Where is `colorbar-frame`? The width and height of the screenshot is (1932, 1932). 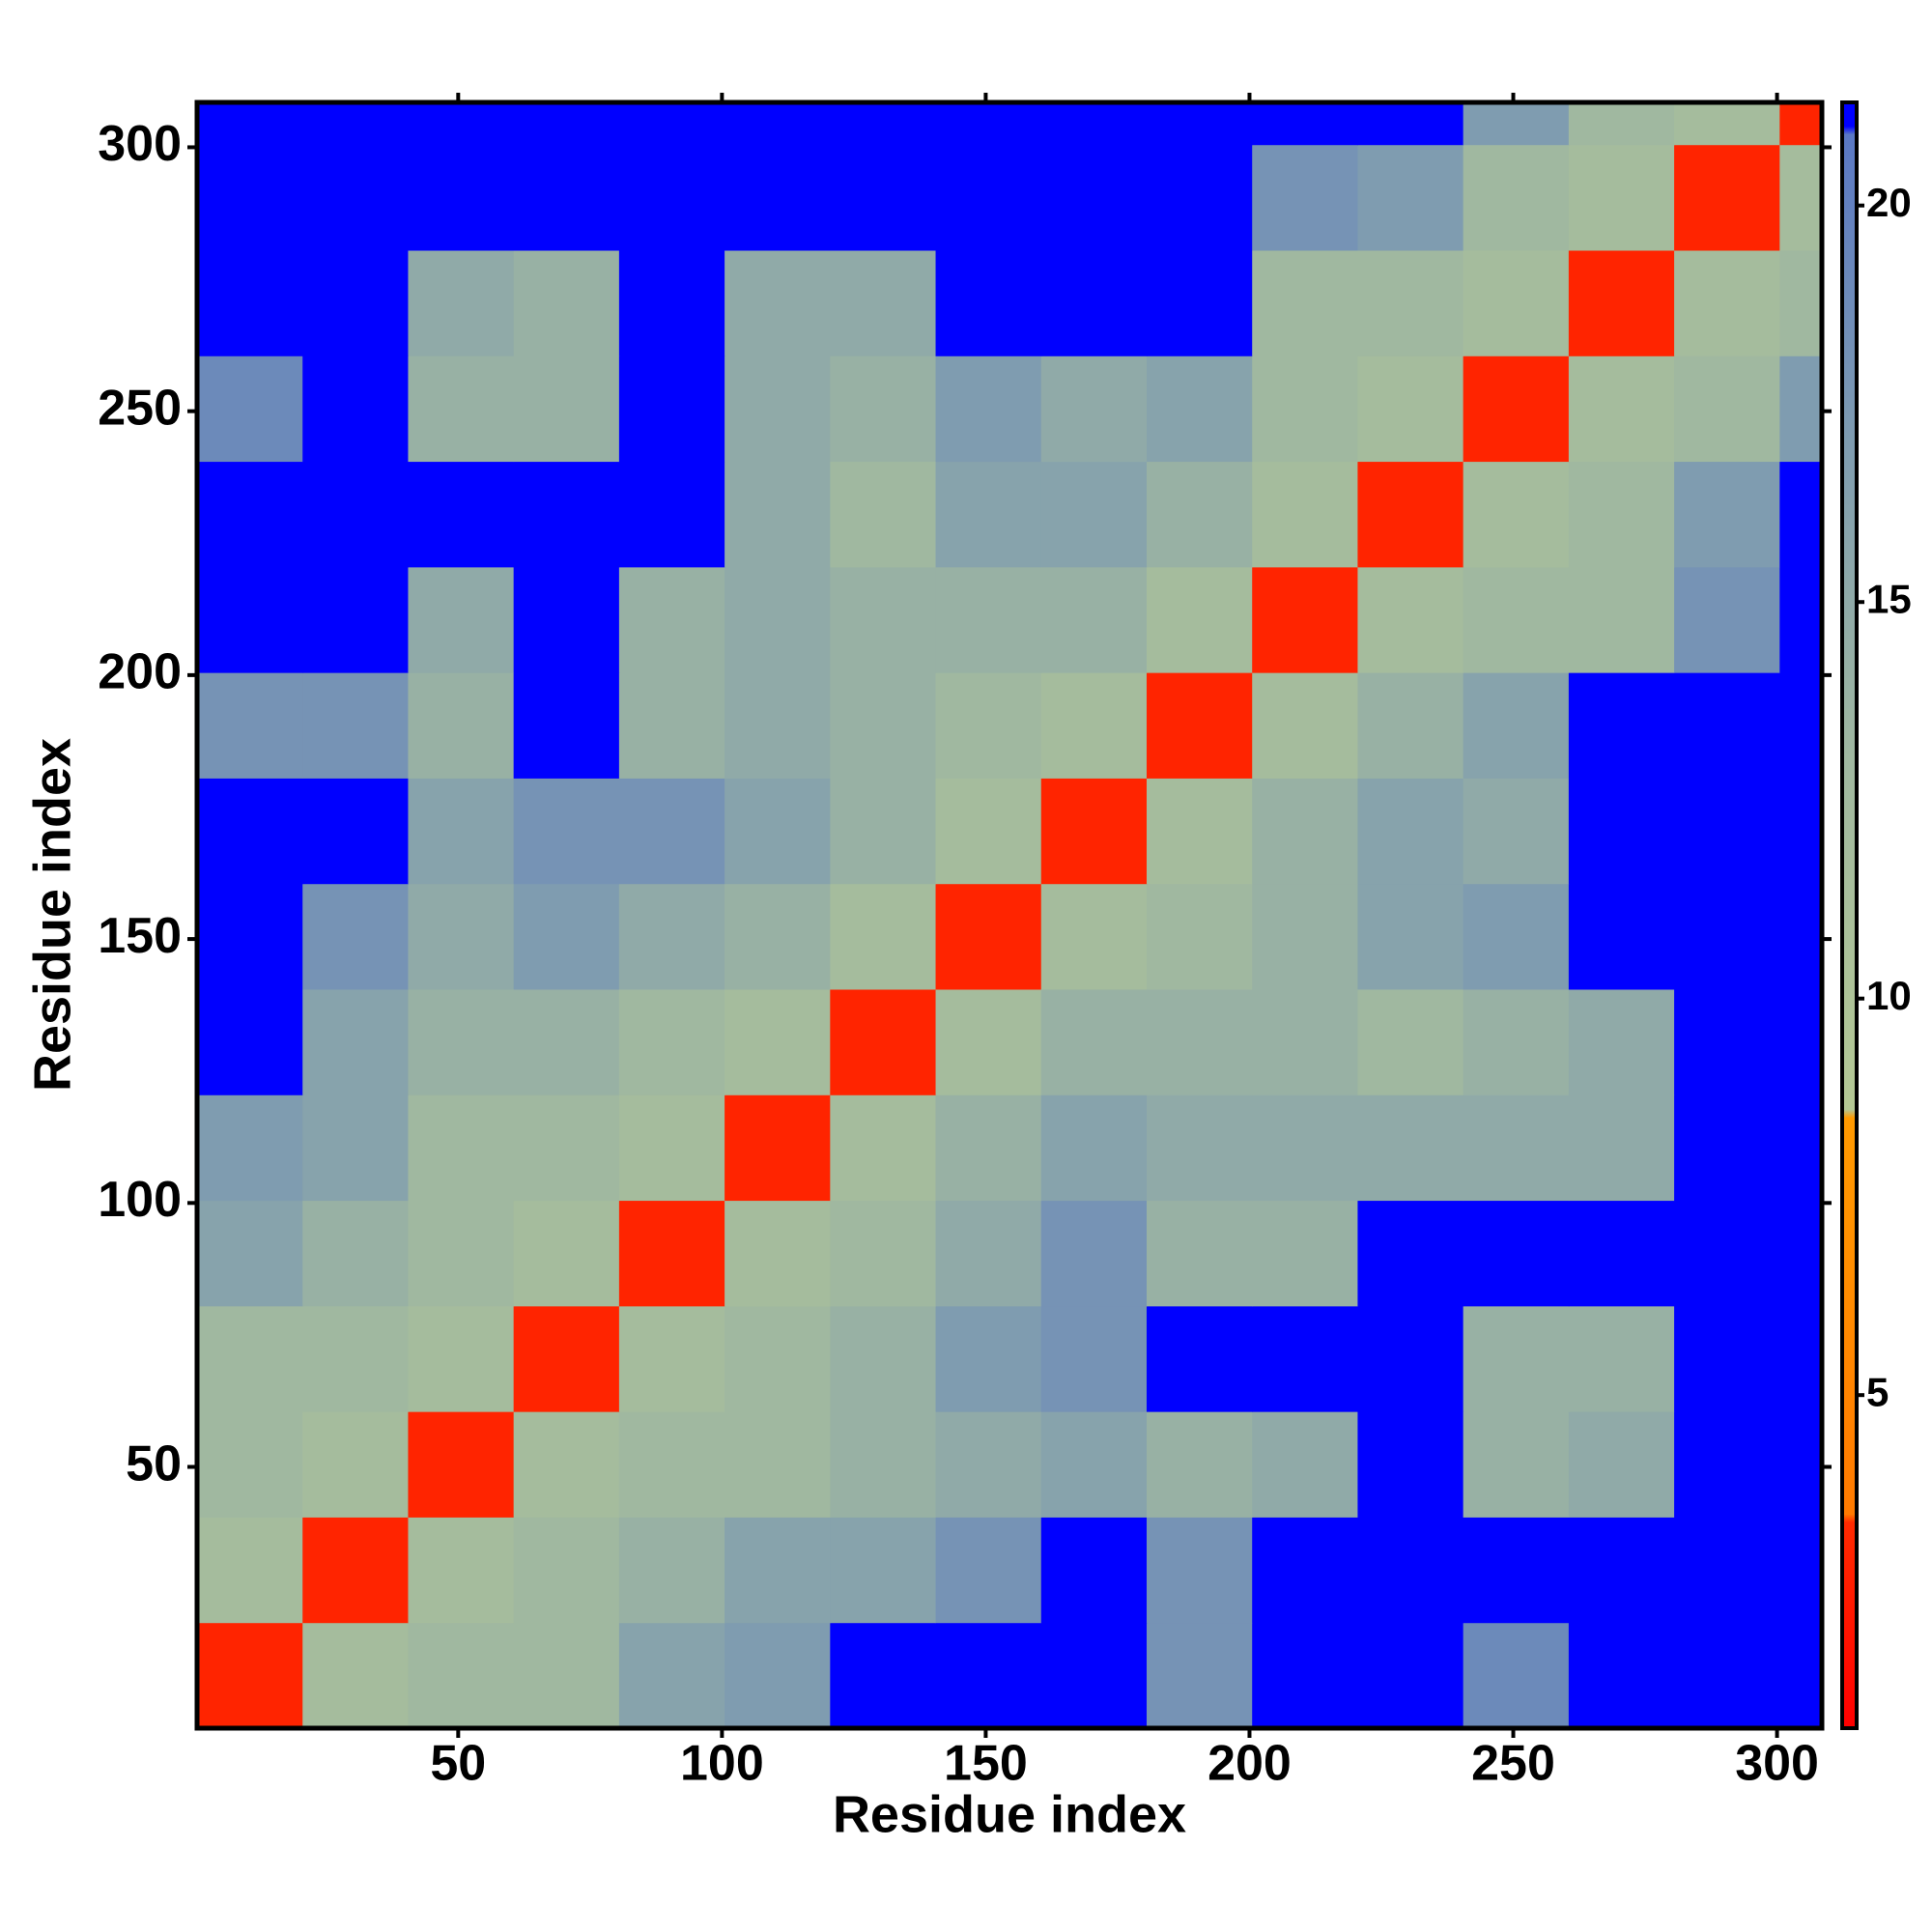
colorbar-frame is located at coordinates (1849, 915).